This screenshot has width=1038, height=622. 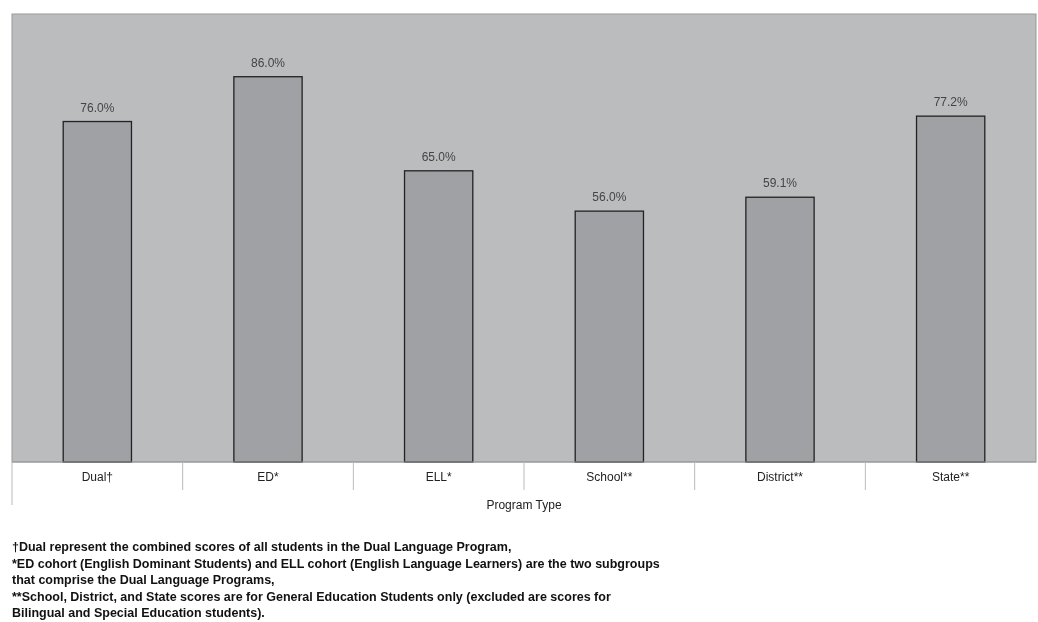 What do you see at coordinates (951, 102) in the screenshot?
I see `data-label: 77.2%` at bounding box center [951, 102].